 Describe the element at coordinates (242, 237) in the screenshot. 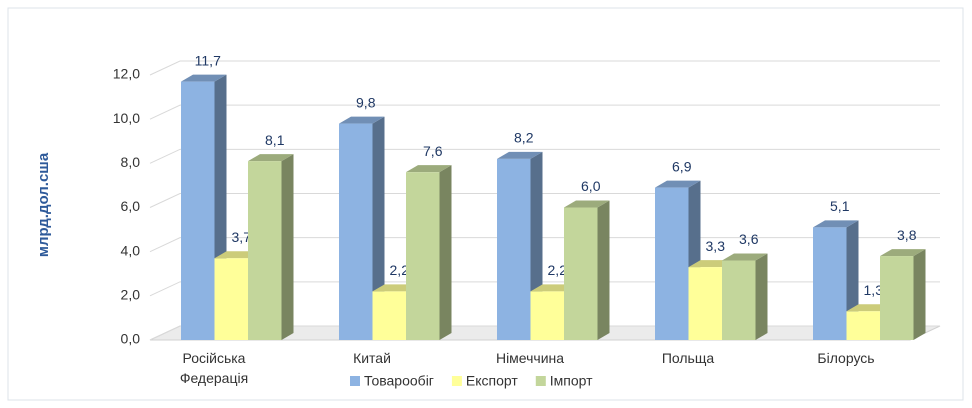

I see `data-label: 3,7` at that location.